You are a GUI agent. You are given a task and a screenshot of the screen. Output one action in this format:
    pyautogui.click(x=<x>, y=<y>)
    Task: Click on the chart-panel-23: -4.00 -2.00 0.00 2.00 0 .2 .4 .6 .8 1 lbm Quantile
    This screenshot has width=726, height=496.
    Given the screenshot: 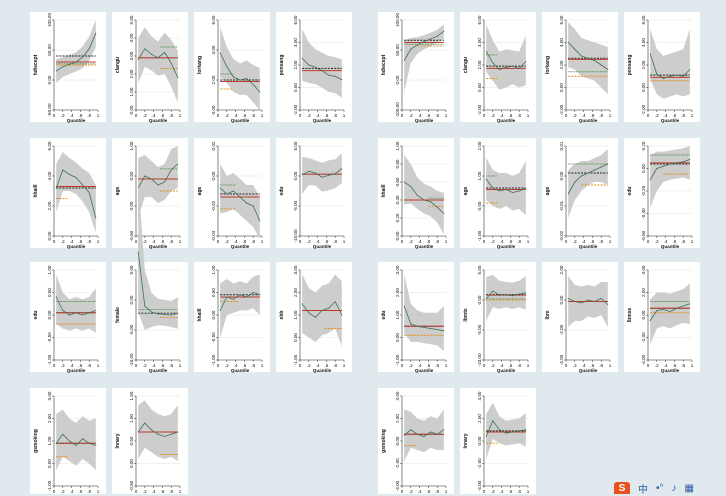 What is the action you would take?
    pyautogui.click(x=580, y=317)
    